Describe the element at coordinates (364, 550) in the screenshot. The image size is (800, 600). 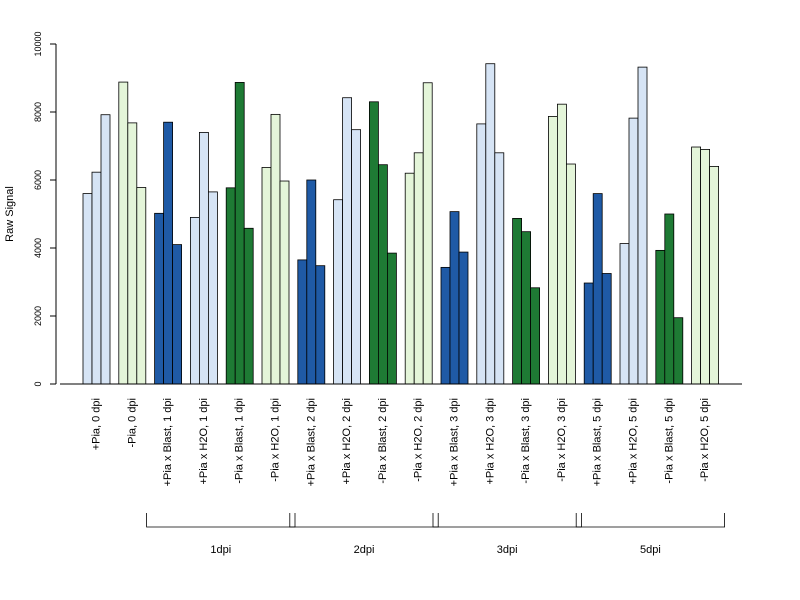
I see `group-label: 2dpi` at that location.